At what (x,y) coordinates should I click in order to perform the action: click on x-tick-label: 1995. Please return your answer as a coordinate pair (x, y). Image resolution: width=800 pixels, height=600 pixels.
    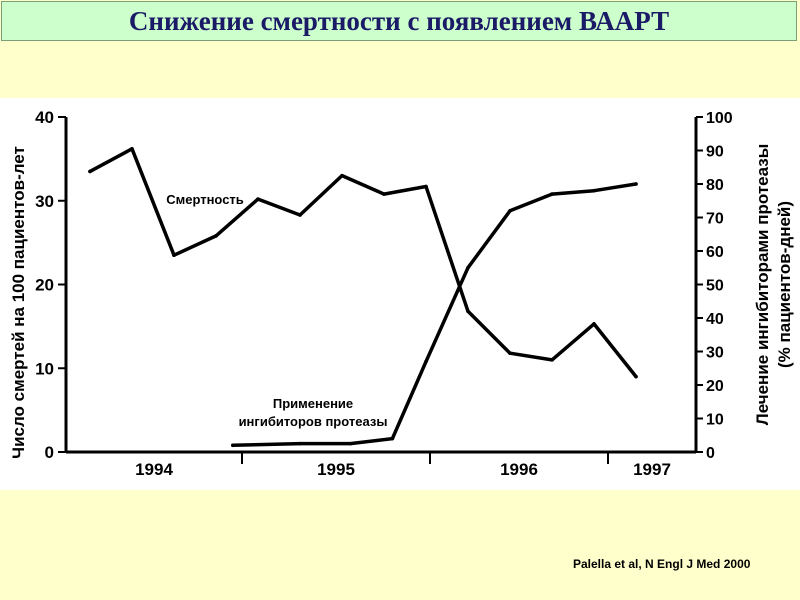
    Looking at the image, I should click on (336, 469).